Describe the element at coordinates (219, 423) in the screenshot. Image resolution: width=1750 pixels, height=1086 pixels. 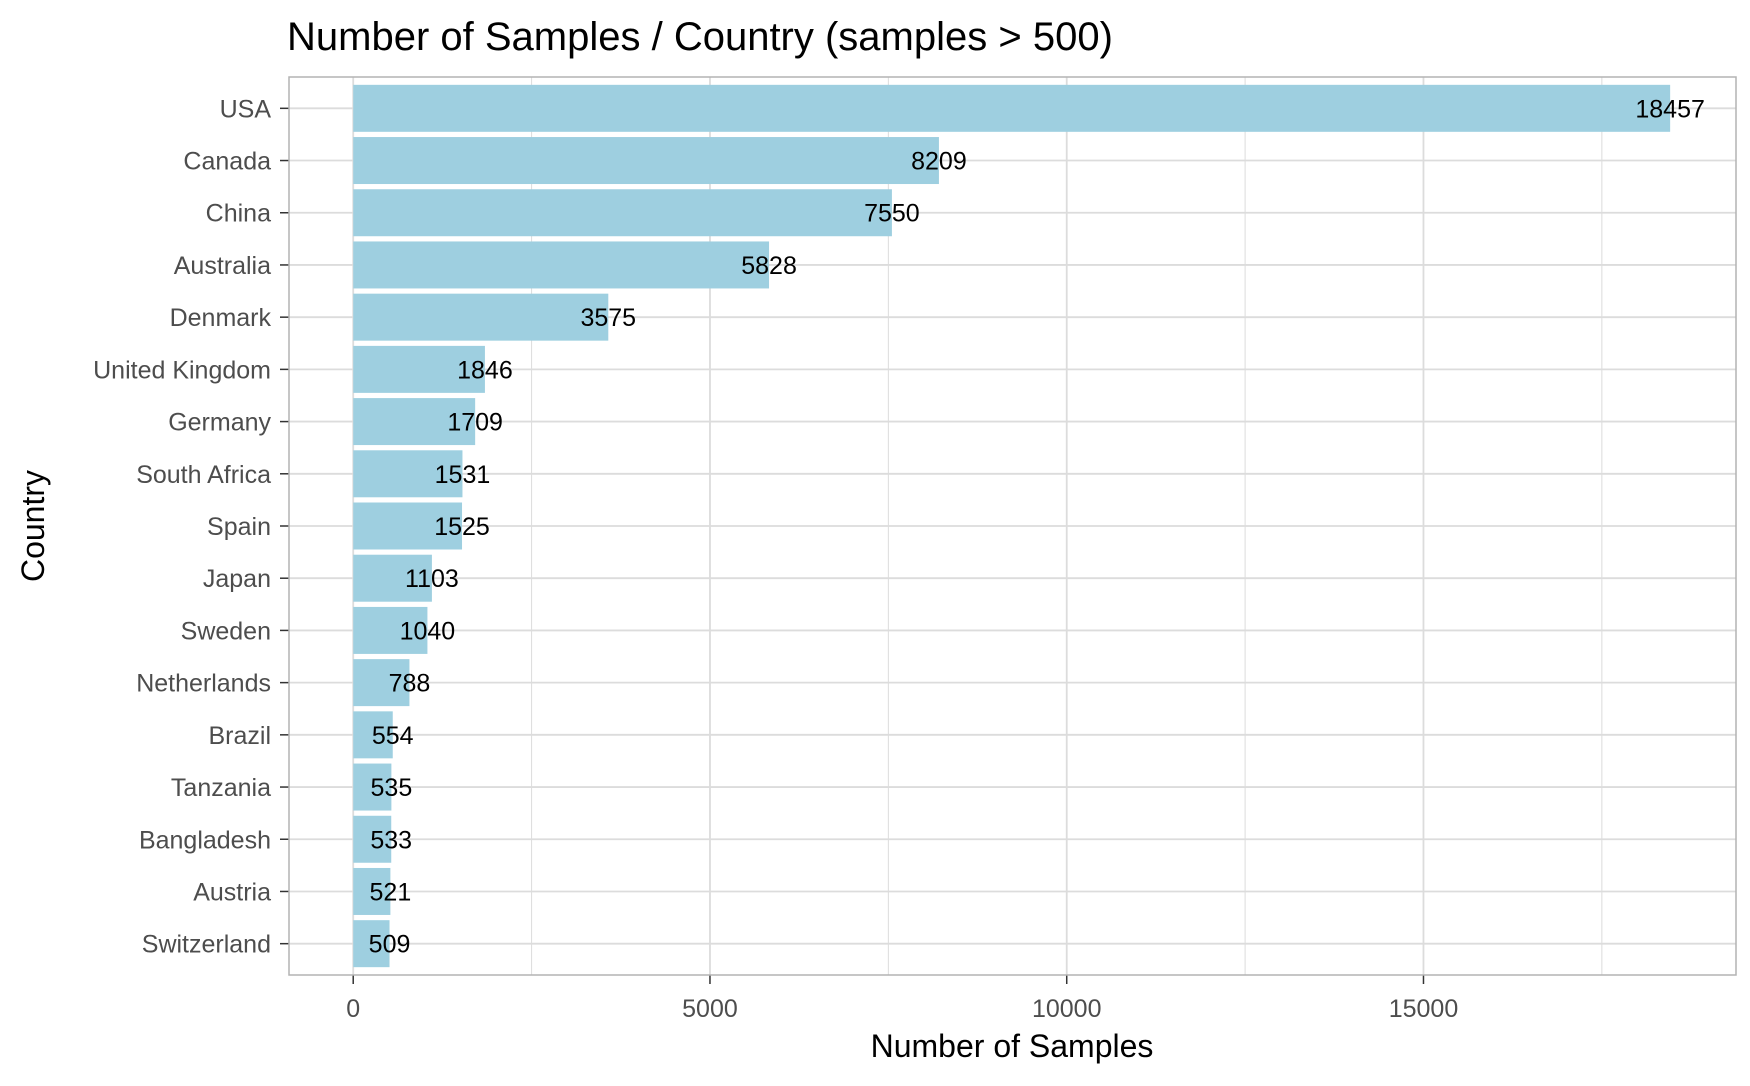
I see `y-tick-label: Germany` at that location.